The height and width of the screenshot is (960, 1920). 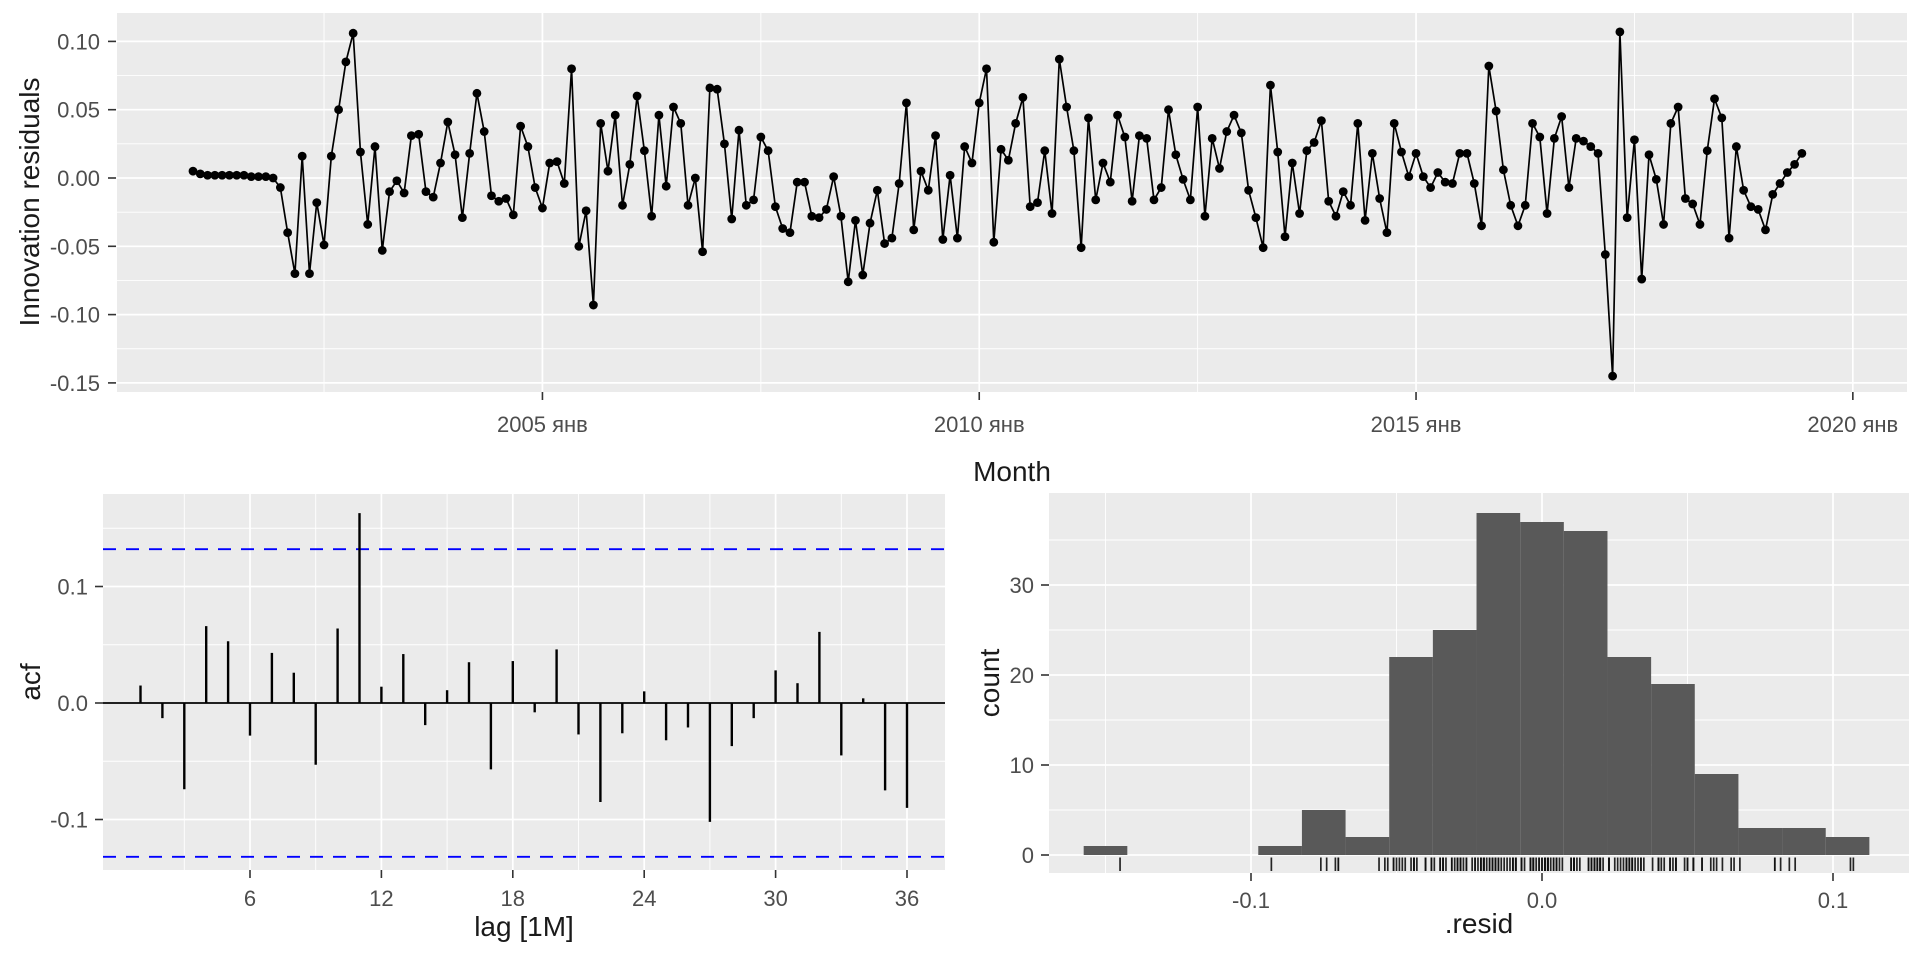 I want to click on svg-text: 0, so click(x=1028, y=855).